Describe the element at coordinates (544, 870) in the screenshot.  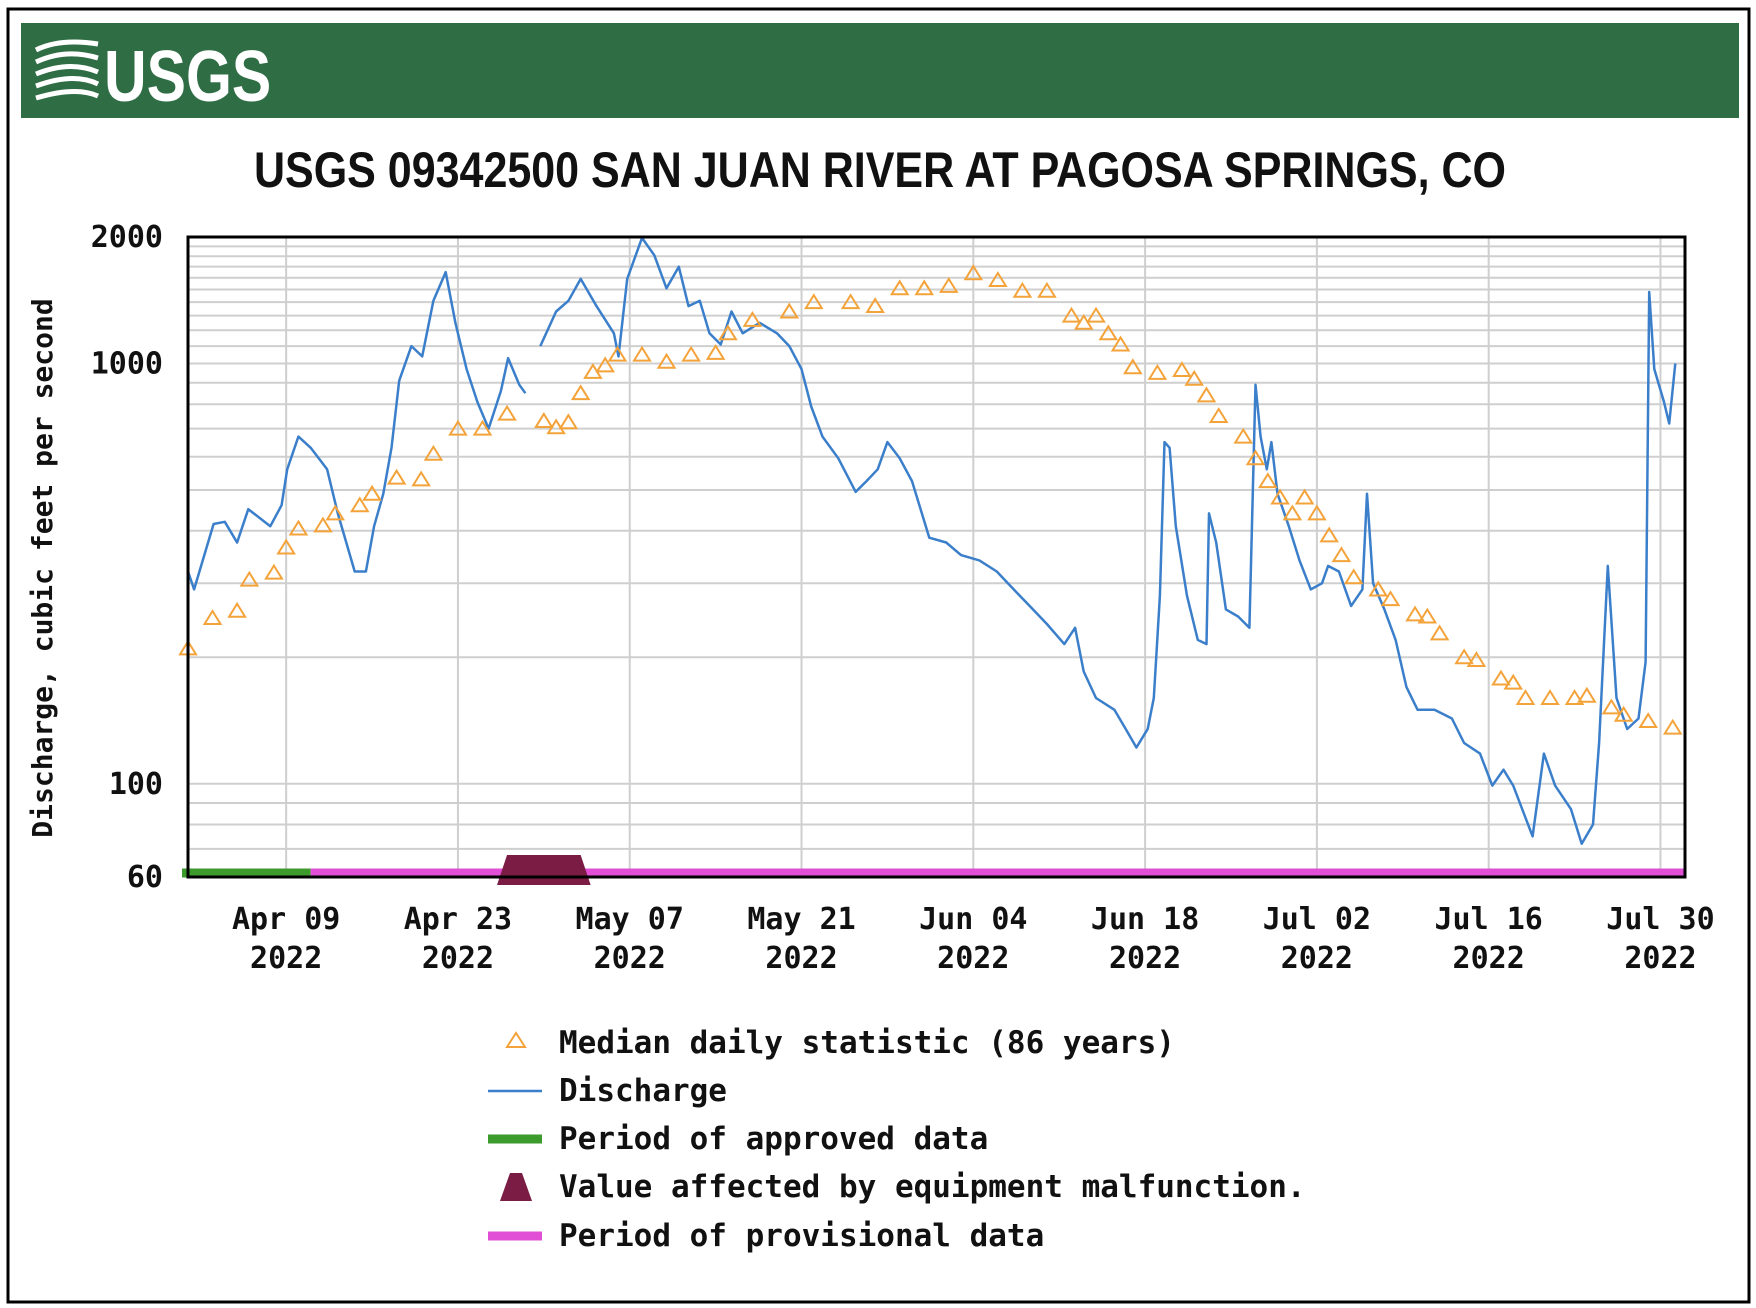
I see `malfunction-marker` at that location.